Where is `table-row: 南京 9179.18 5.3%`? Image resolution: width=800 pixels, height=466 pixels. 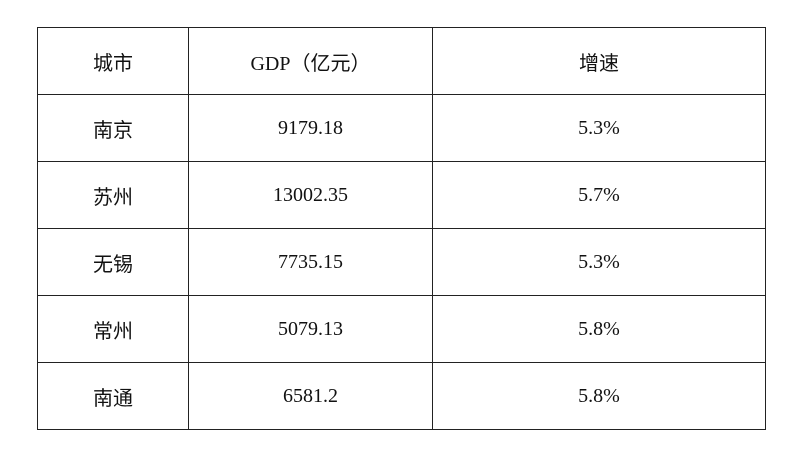 table-row: 南京 9179.18 5.3% is located at coordinates (401, 128).